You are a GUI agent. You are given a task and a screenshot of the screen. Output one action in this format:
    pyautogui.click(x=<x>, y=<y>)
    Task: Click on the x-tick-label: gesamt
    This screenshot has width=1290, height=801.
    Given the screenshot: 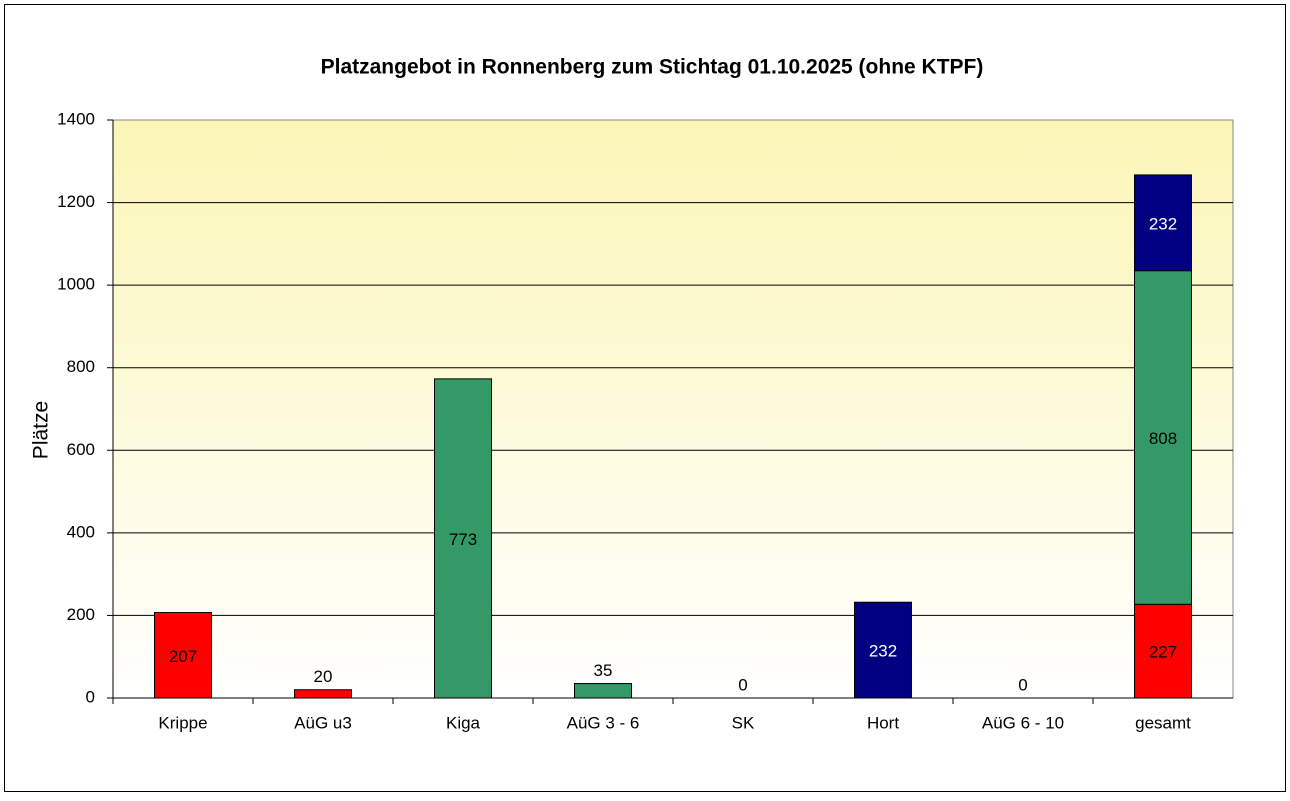 What is the action you would take?
    pyautogui.click(x=1163, y=722)
    